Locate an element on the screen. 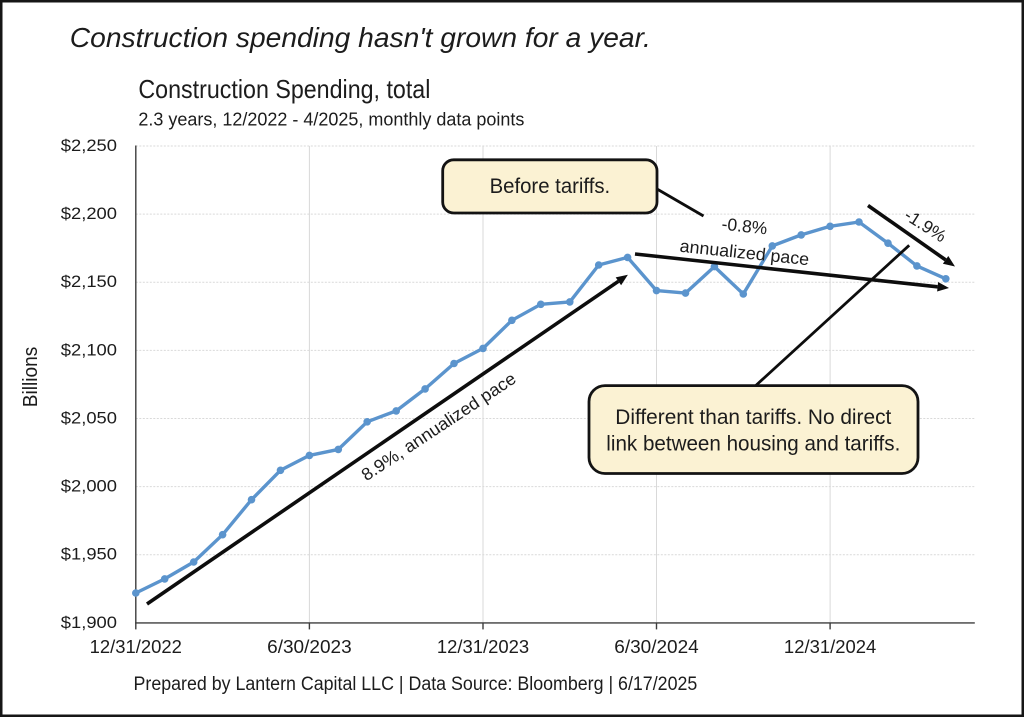 Image resolution: width=1024 pixels, height=722 pixels. svg-text: 12/31/2023 is located at coordinates (483, 647).